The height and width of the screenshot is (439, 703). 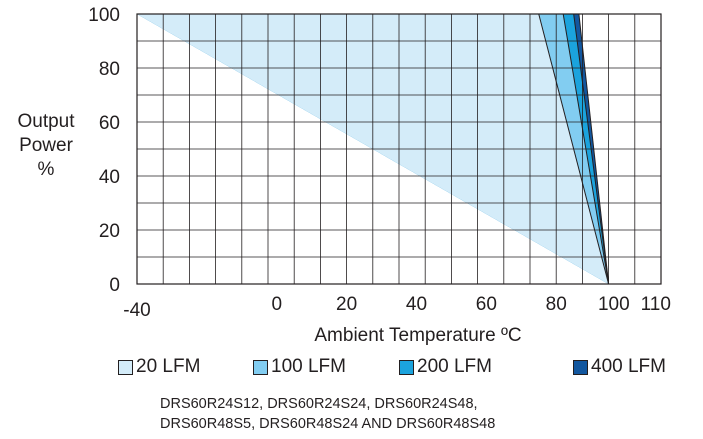 What do you see at coordinates (276, 304) in the screenshot?
I see `x-tick-label: 0` at bounding box center [276, 304].